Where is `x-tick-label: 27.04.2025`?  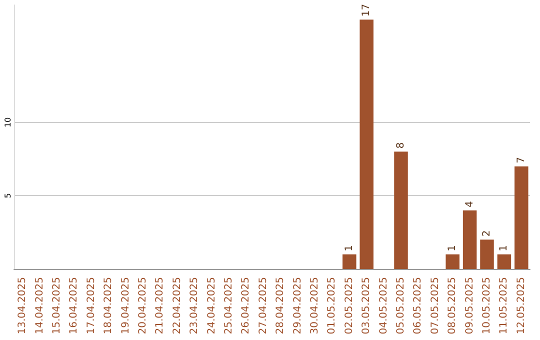
x-tick-label: 27.04.2025 is located at coordinates (263, 305).